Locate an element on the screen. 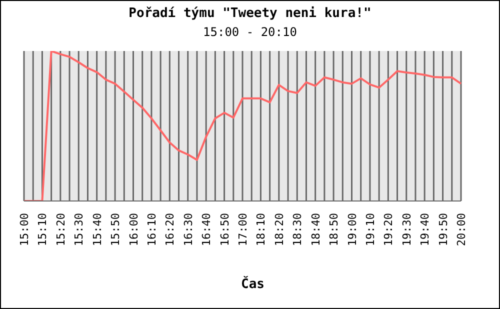  x-tick-label: 18:10 is located at coordinates (261, 229).